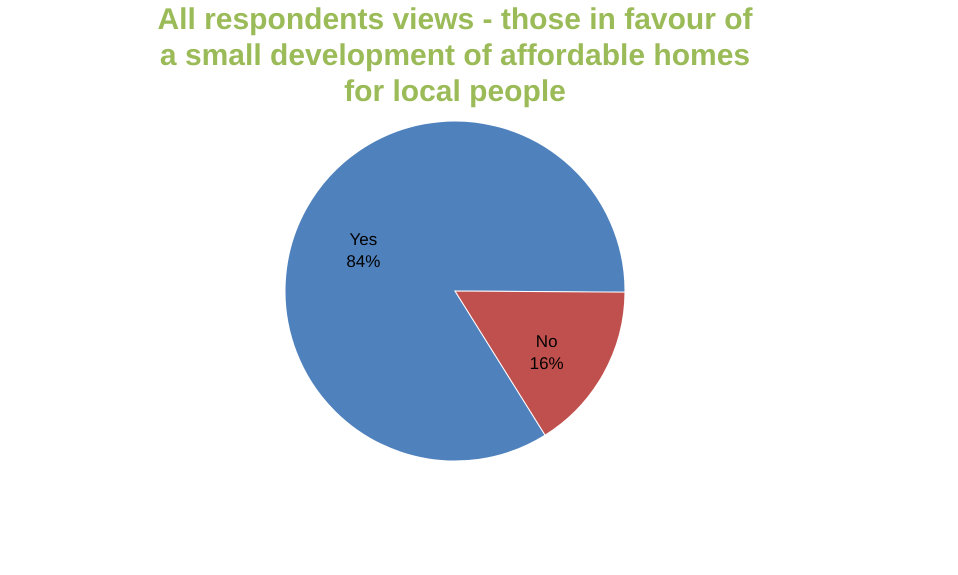 This screenshot has width=958, height=575. What do you see at coordinates (363, 239) in the screenshot?
I see `slice-label: Yes` at bounding box center [363, 239].